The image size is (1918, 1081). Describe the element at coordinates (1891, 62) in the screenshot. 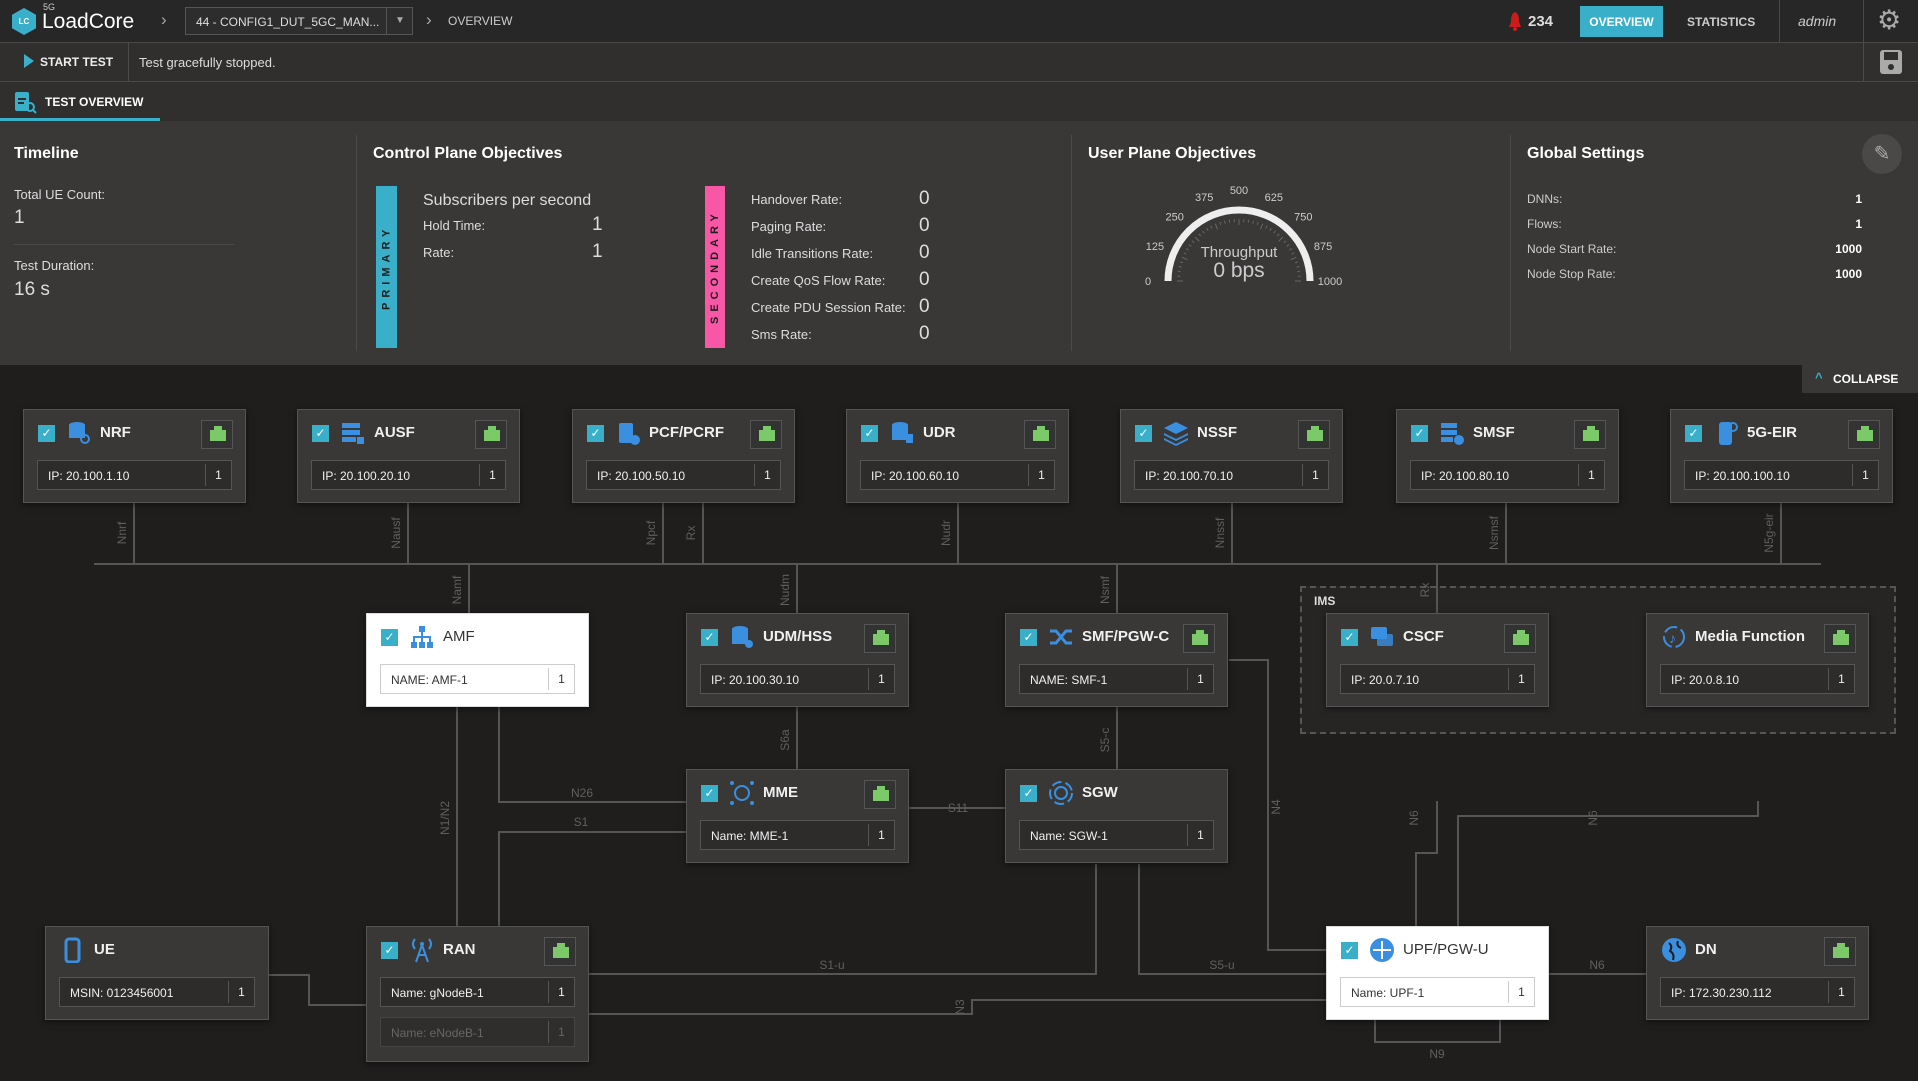

I see `save-icon` at that location.